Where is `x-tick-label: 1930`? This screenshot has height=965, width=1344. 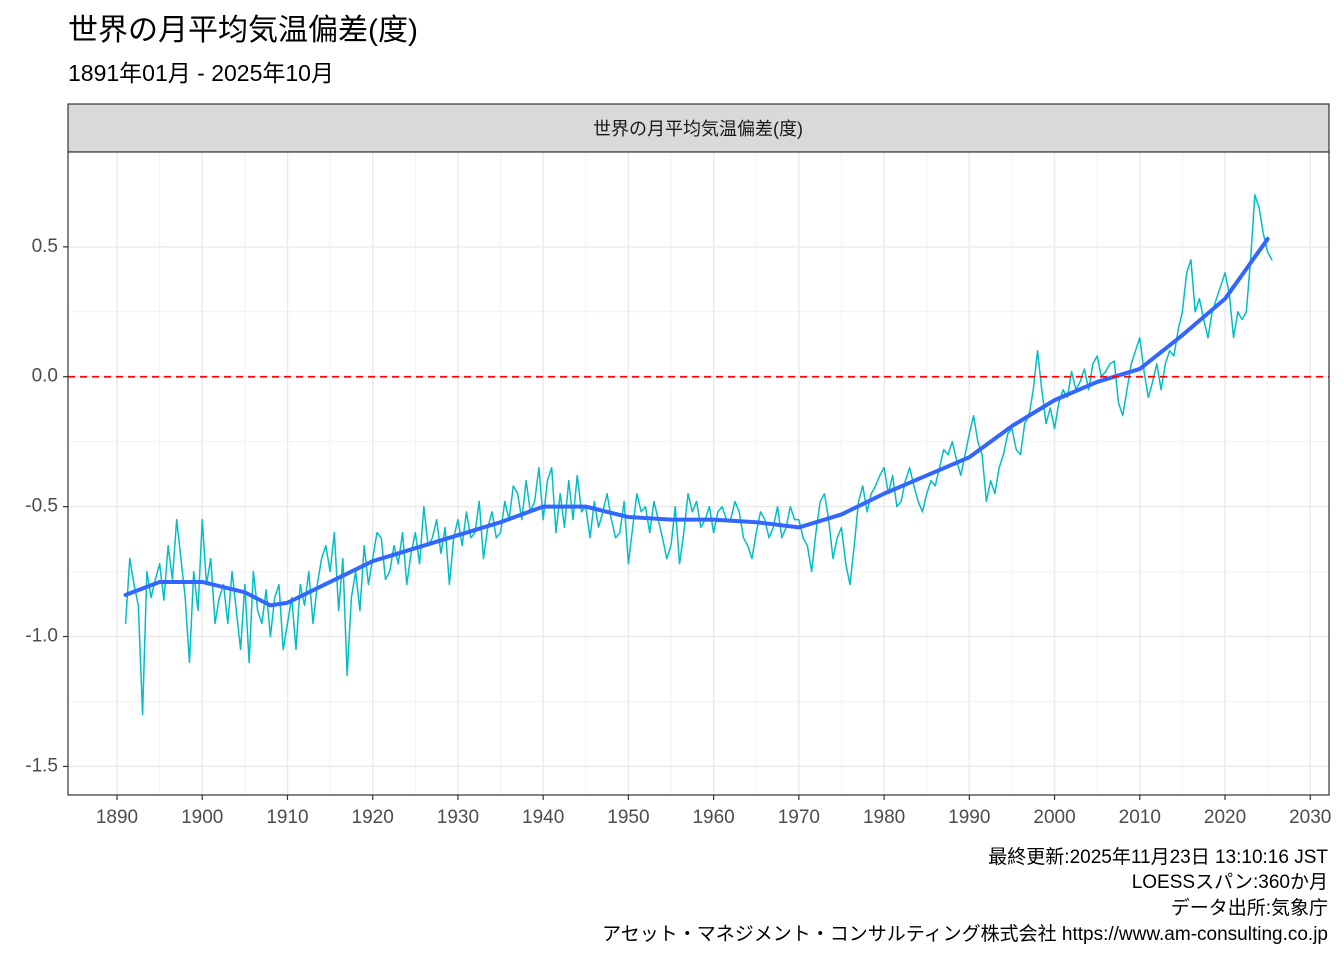 x-tick-label: 1930 is located at coordinates (458, 817).